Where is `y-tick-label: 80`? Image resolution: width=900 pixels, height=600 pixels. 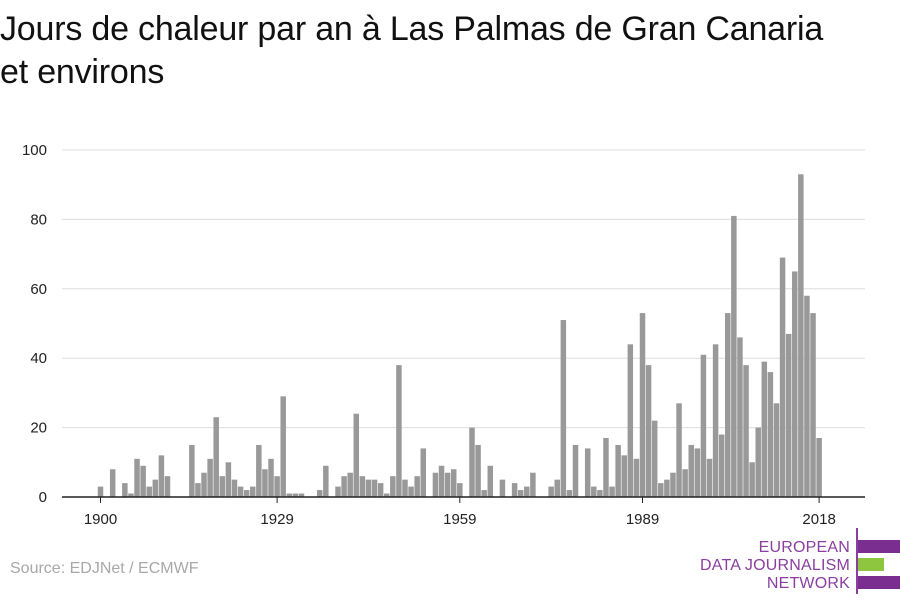 y-tick-label: 80 is located at coordinates (38, 219).